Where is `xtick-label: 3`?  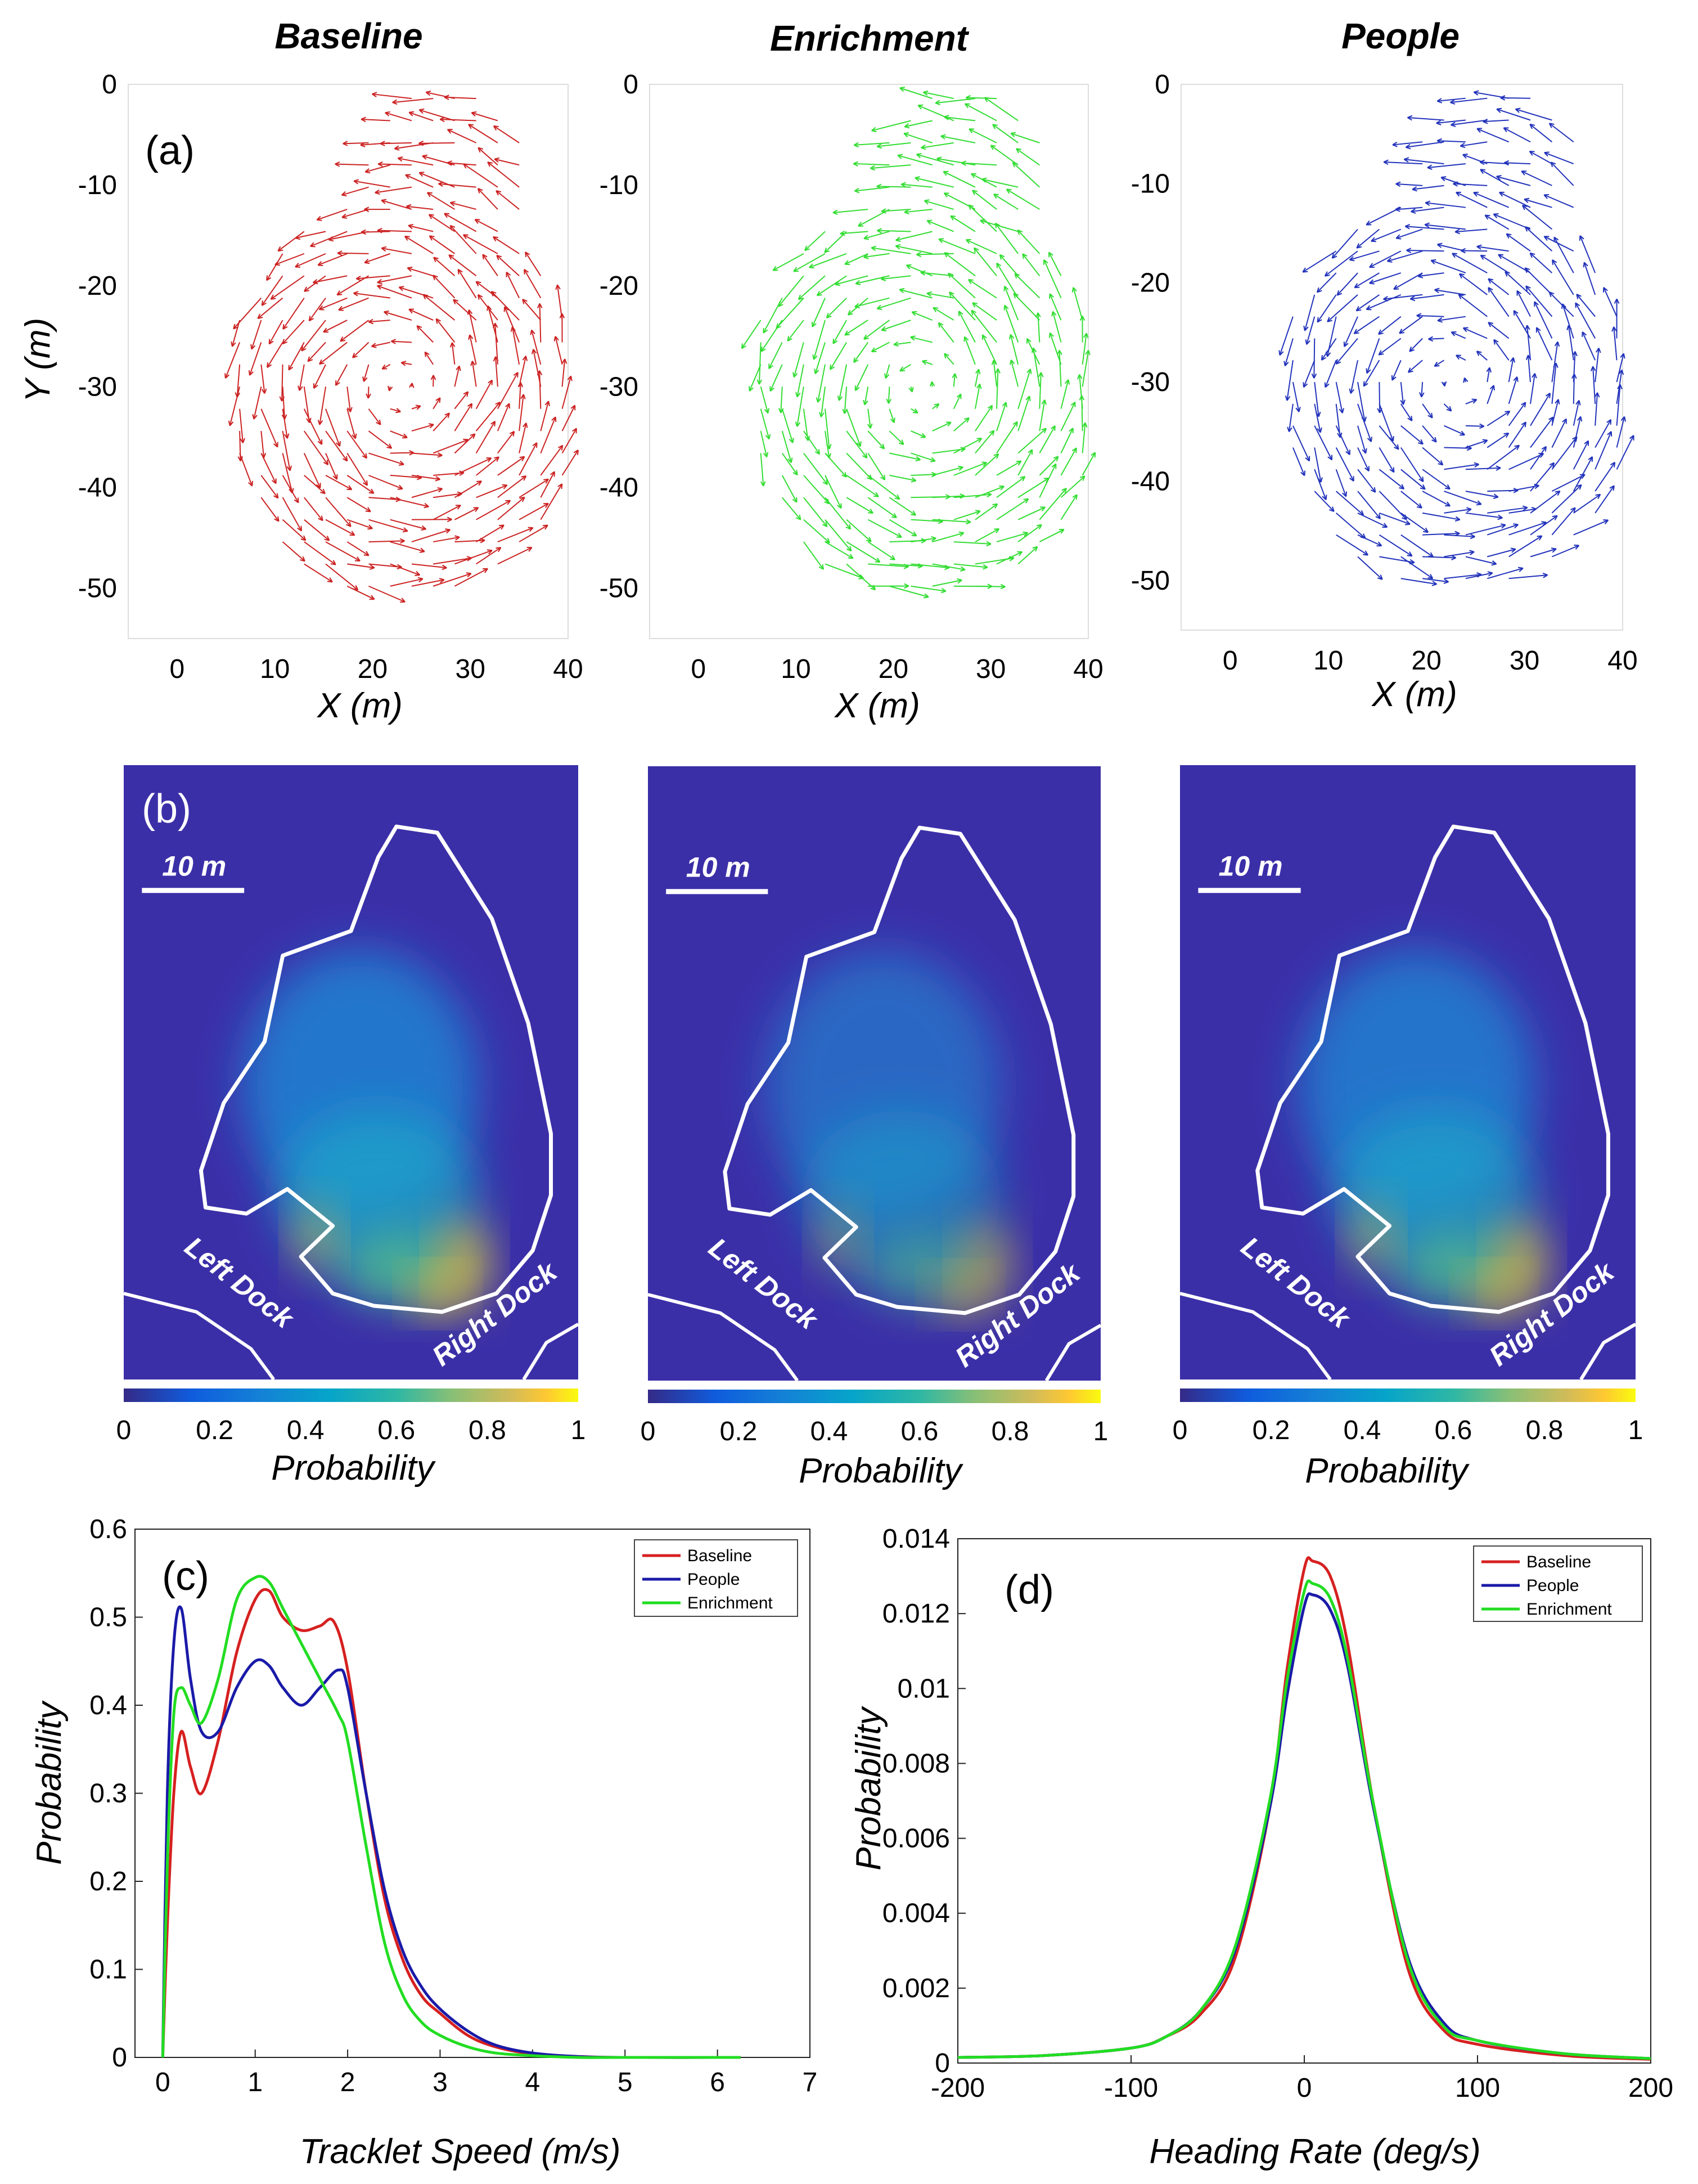
xtick-label: 3 is located at coordinates (441, 2082).